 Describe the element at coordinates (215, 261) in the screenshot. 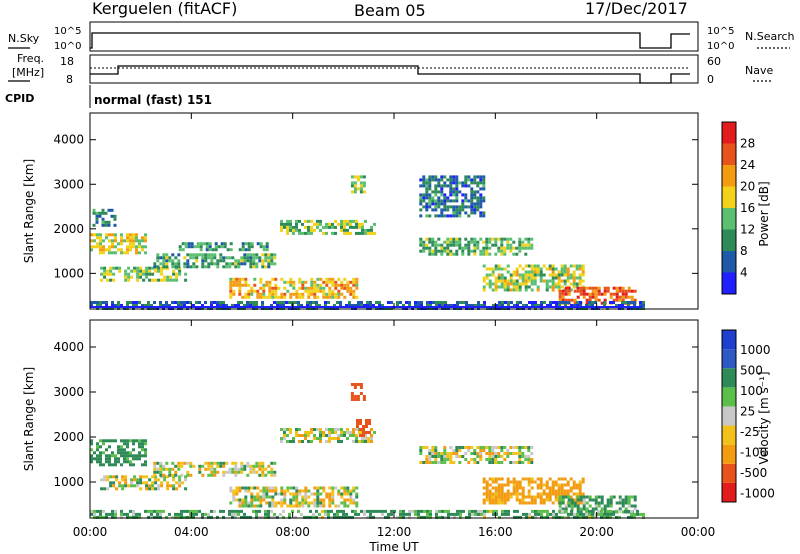

I see `echo-region` at that location.